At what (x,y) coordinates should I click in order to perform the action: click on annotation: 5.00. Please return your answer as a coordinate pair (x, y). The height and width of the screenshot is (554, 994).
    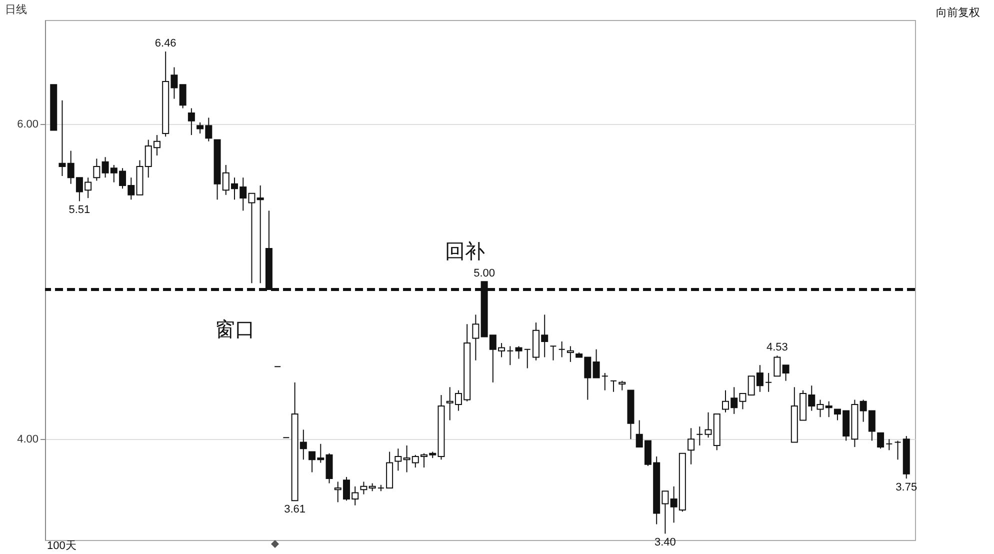
    Looking at the image, I should click on (485, 274).